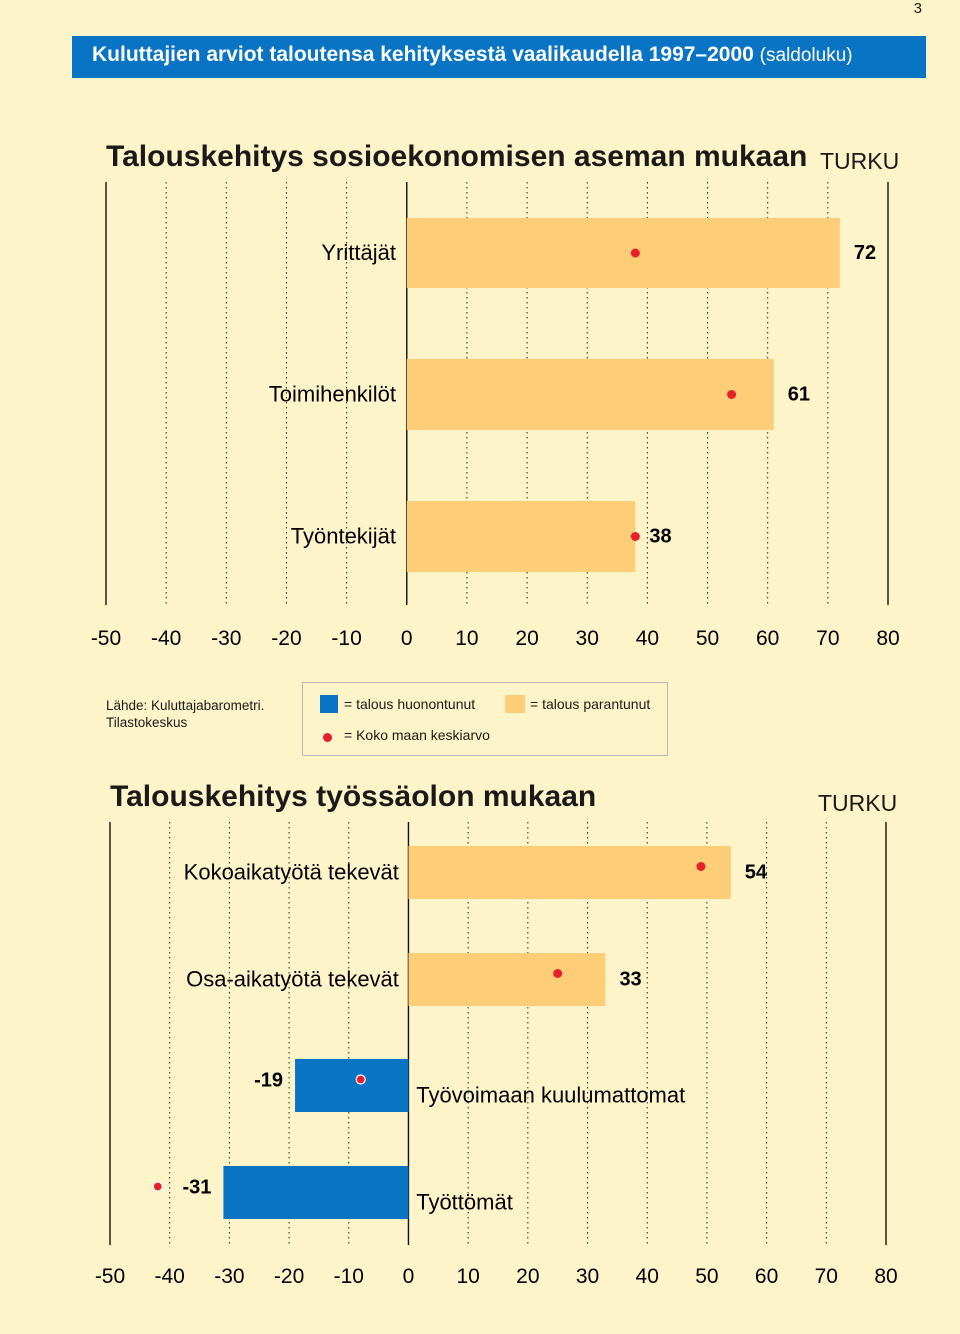 The width and height of the screenshot is (960, 1334). I want to click on chart1-region: TURKU, so click(860, 161).